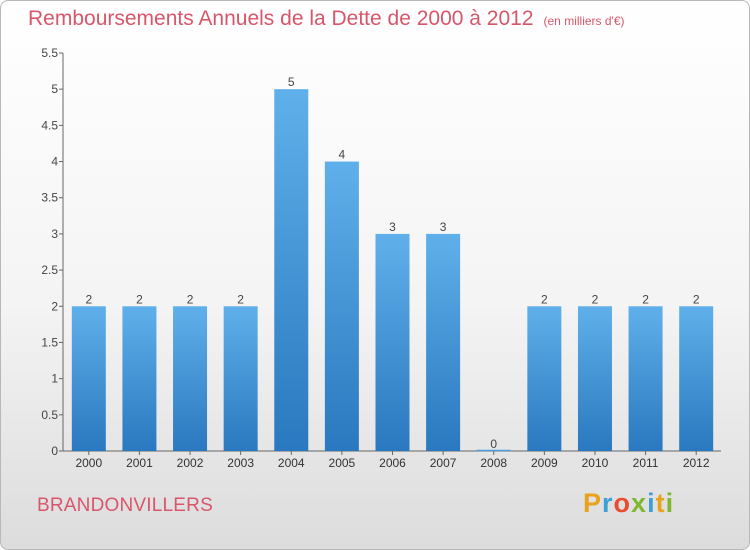 This screenshot has height=550, width=750. What do you see at coordinates (49, 53) in the screenshot?
I see `y-tick-label: 5.5` at bounding box center [49, 53].